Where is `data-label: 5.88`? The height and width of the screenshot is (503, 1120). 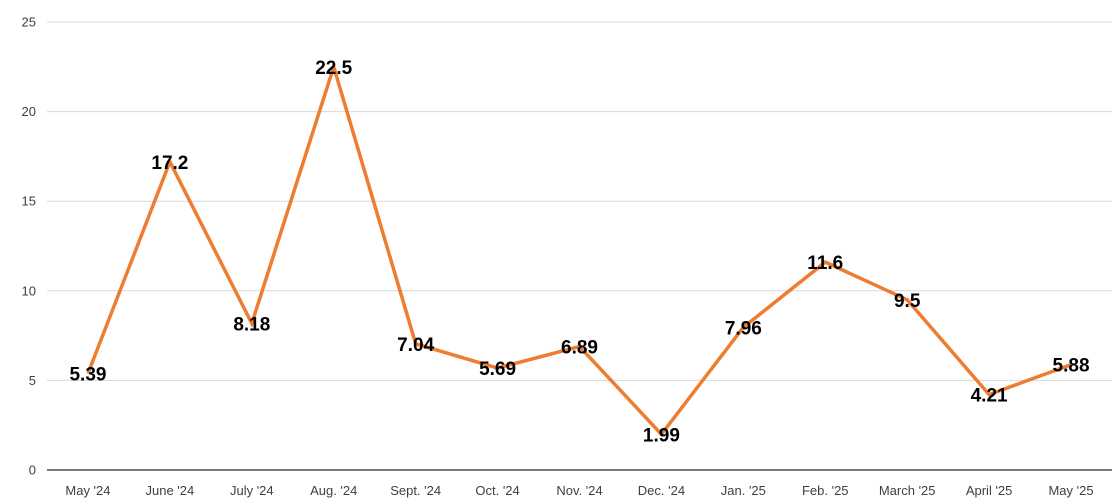 data-label: 5.88 is located at coordinates (1071, 366).